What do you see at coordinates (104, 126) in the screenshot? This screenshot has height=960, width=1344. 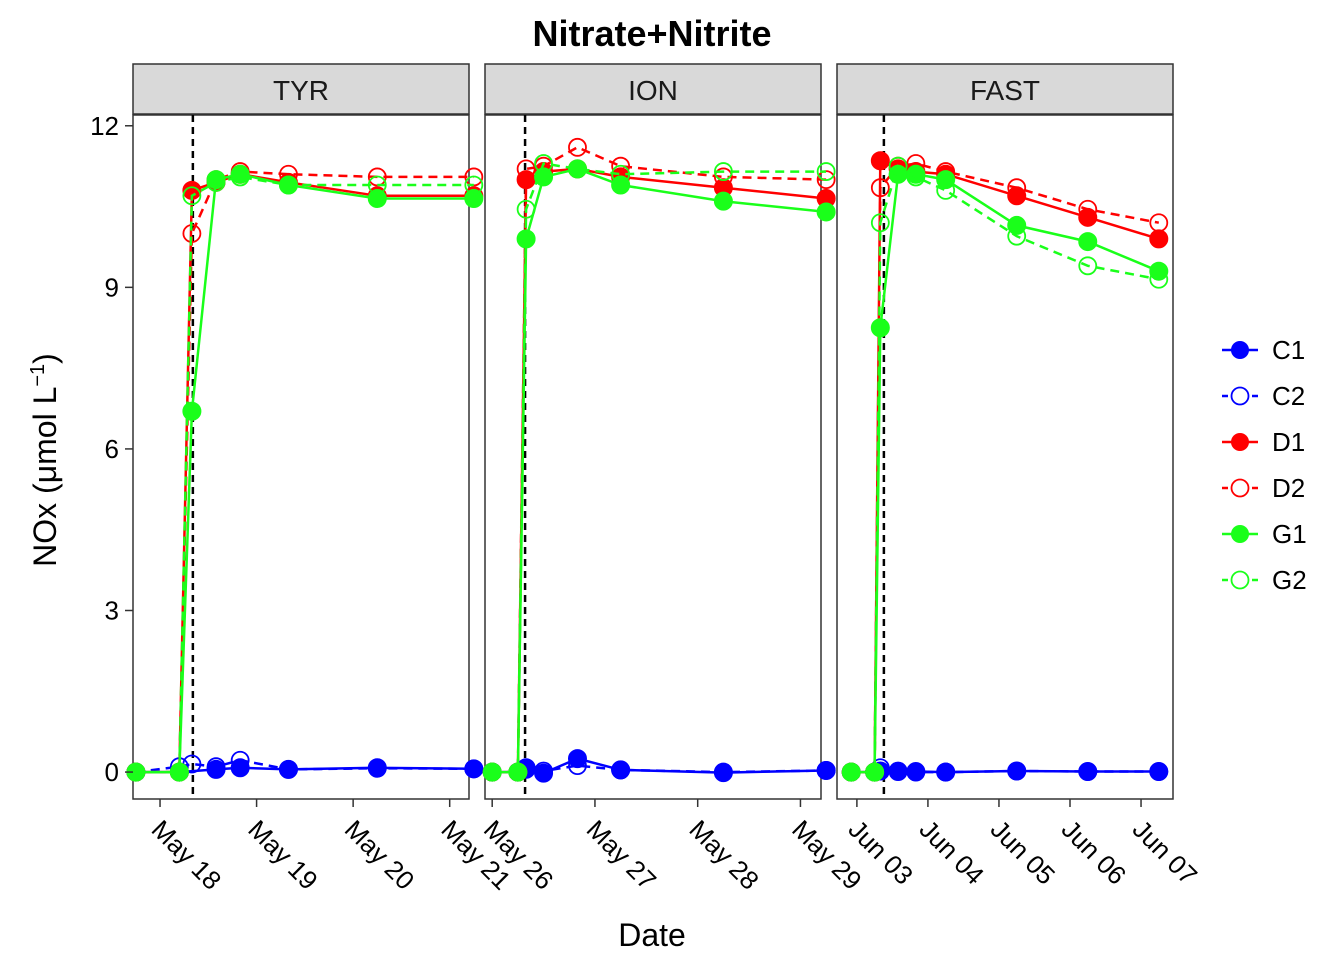 I see `y-tick-label: 12` at bounding box center [104, 126].